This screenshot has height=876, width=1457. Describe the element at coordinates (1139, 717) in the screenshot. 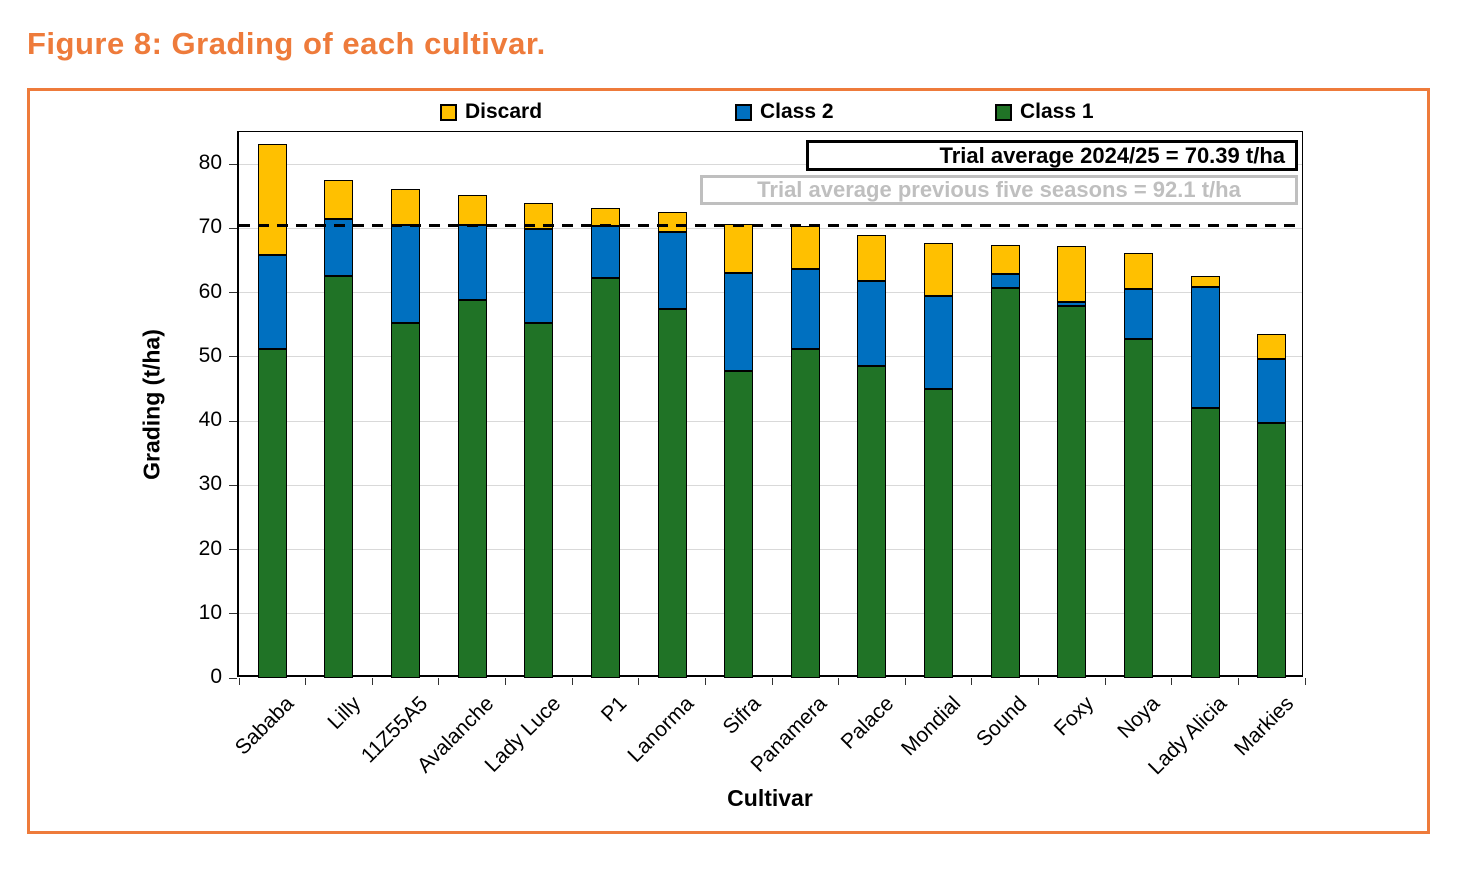

I see `x-label-noya: Noya` at that location.